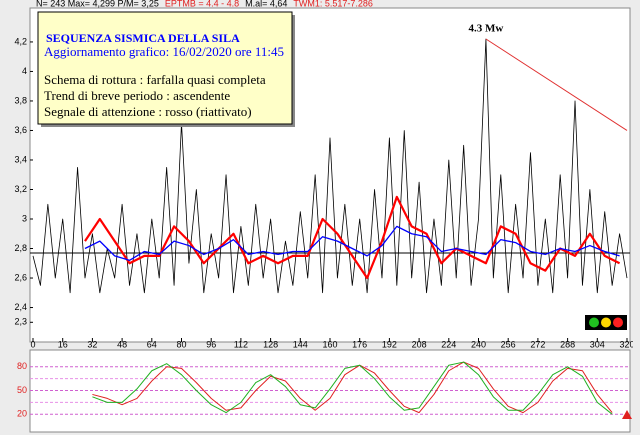  Describe the element at coordinates (333, 4) in the screenshot. I see `header-item: TWM1: 5.517-7.286` at that location.